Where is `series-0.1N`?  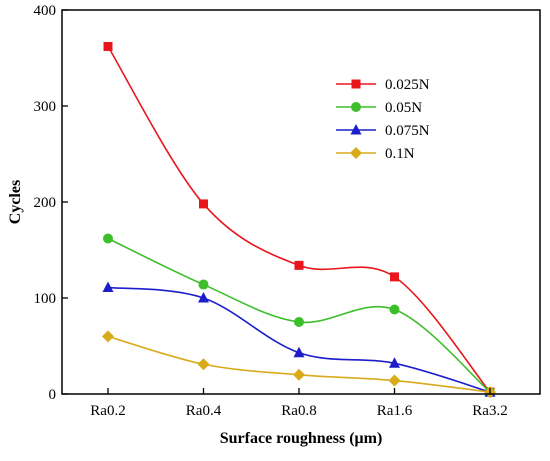
series-0.1N is located at coordinates (299, 364).